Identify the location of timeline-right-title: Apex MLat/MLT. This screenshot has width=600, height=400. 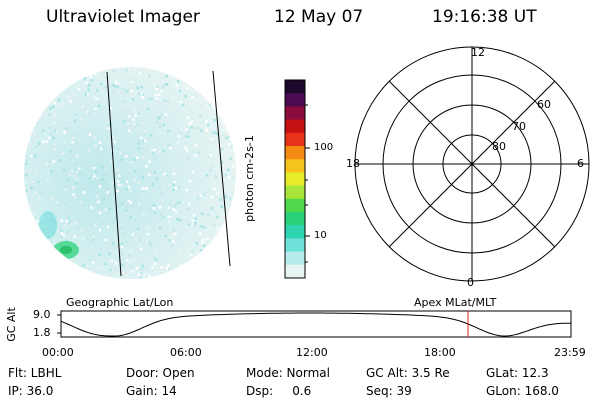
(455, 302).